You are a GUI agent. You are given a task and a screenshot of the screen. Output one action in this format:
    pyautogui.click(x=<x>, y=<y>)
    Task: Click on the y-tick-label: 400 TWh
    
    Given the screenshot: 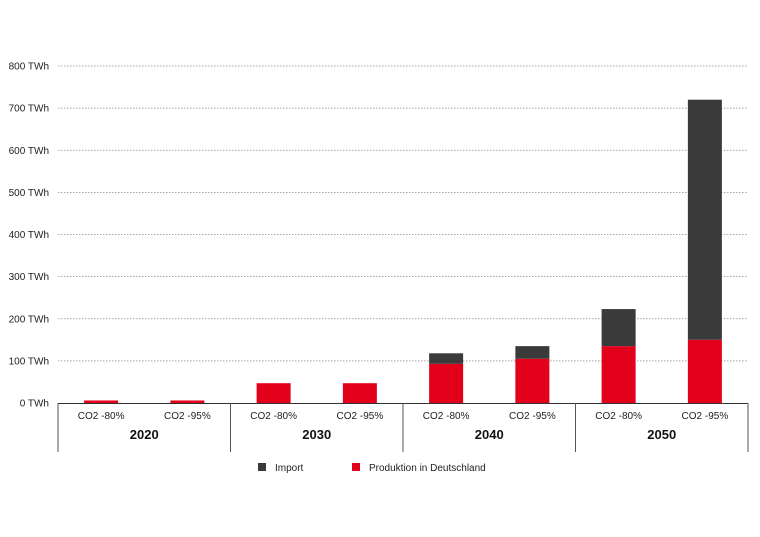 What is the action you would take?
    pyautogui.click(x=29, y=235)
    